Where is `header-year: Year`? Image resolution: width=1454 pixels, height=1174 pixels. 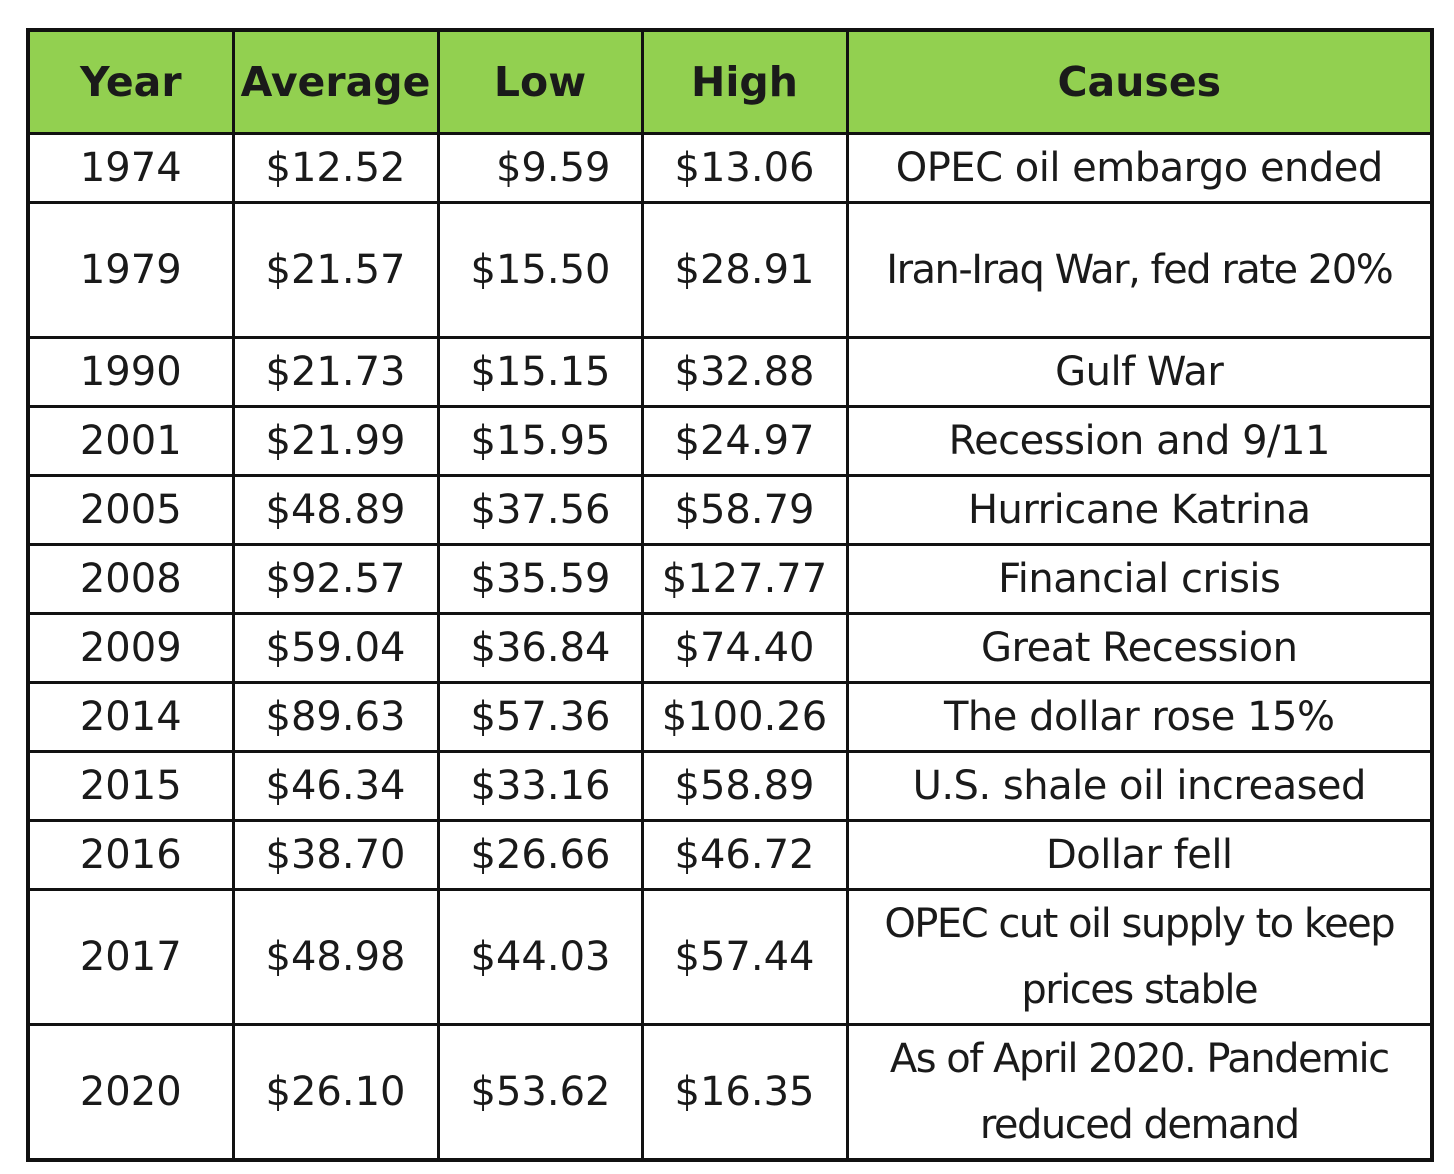 header-year: Year is located at coordinates (130, 81).